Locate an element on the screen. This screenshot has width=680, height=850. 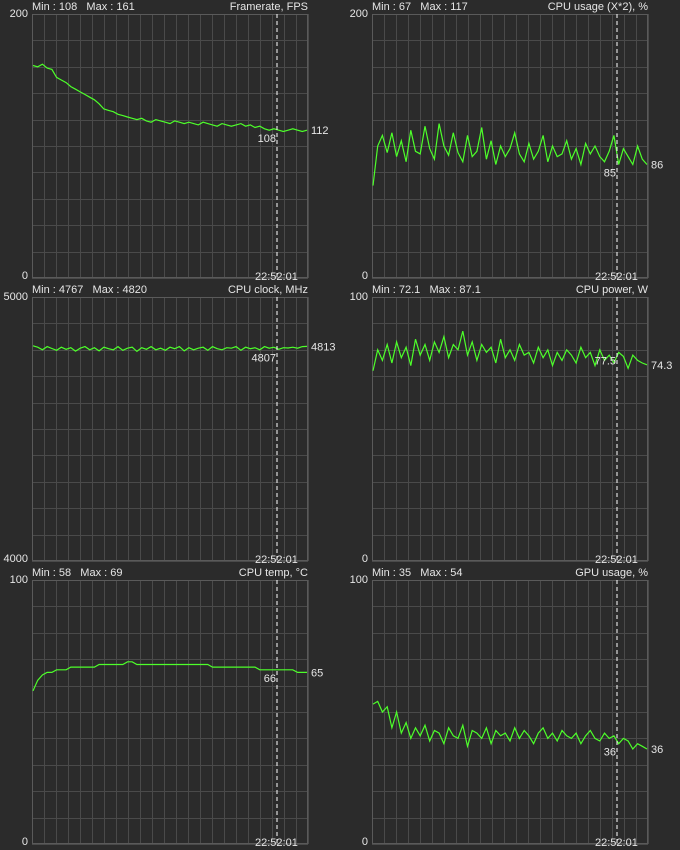
line-plot: 85 86 22:52:01 is located at coordinates (517, 148).